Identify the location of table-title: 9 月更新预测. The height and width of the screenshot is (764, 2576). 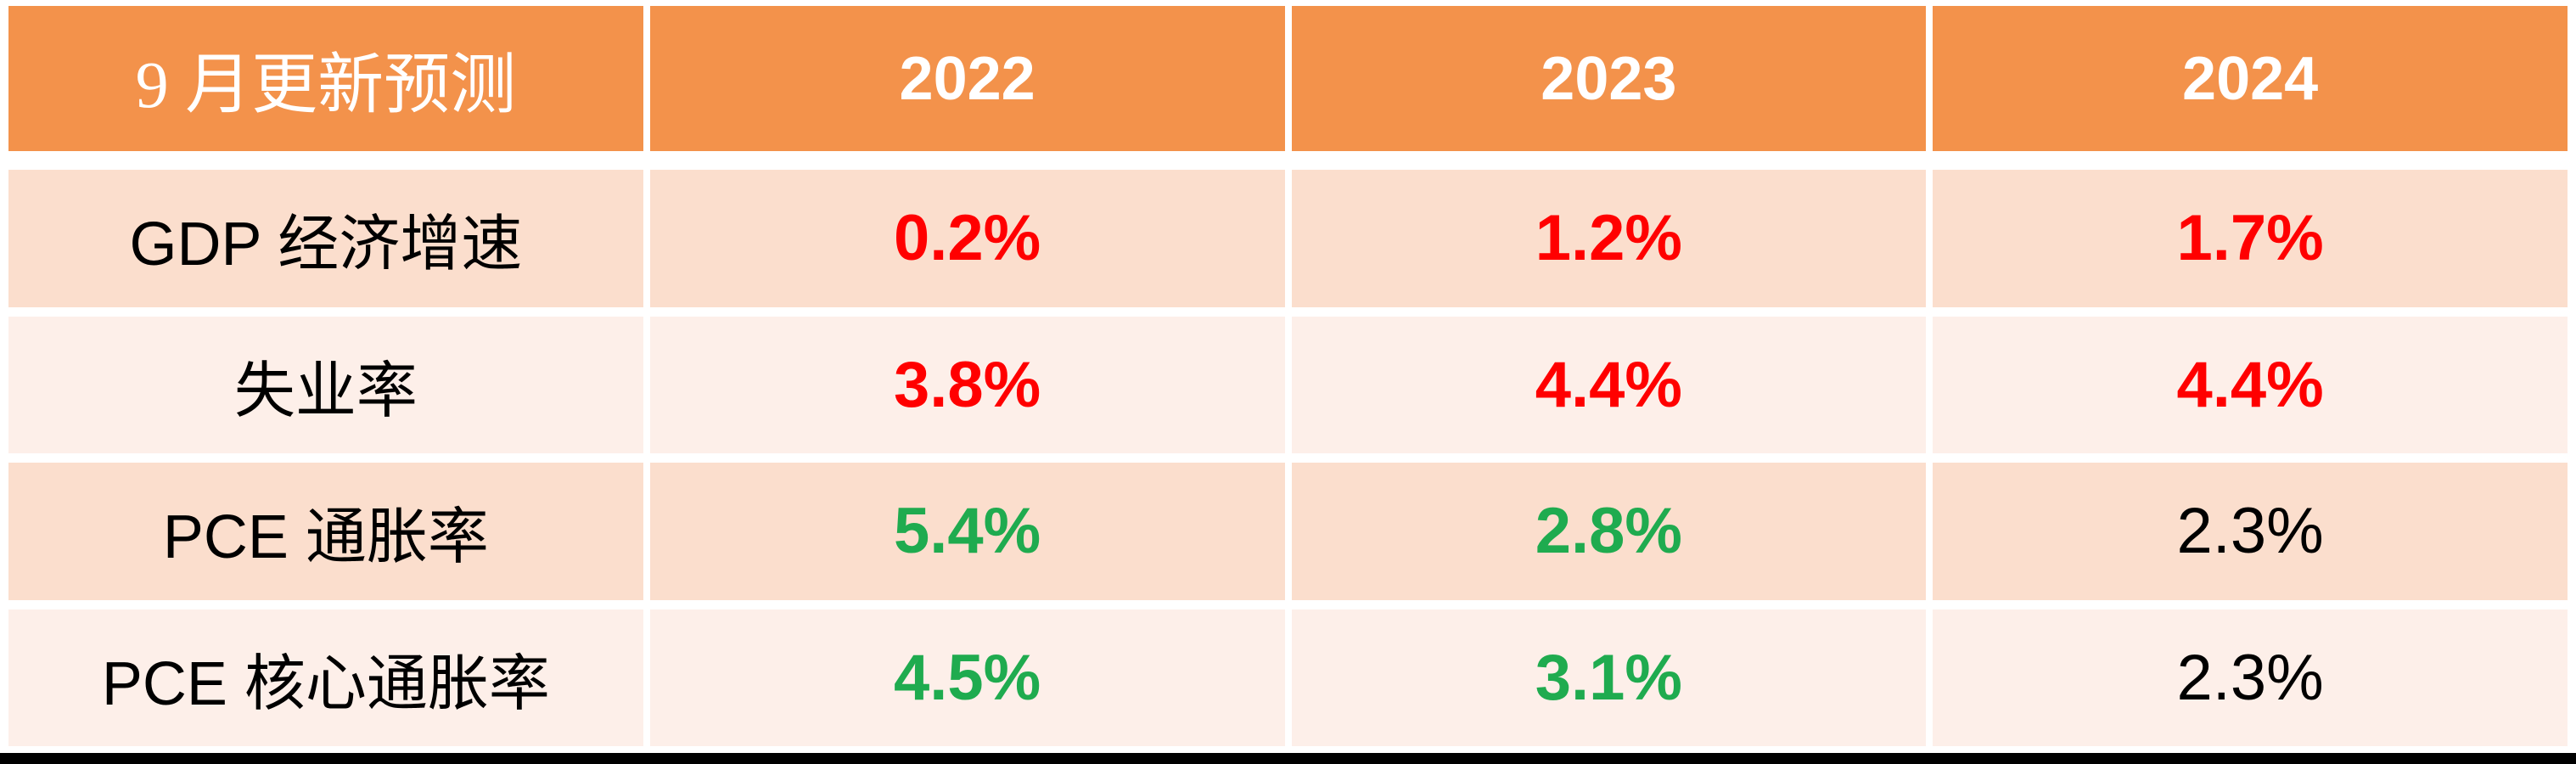
(326, 84).